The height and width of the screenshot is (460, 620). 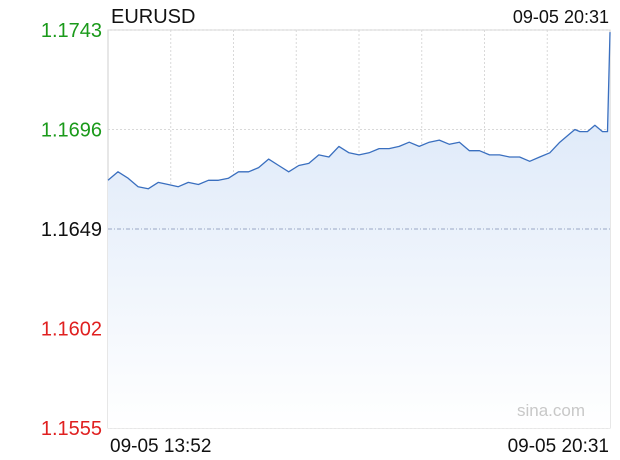 I want to click on y-tick-label: 1.1602, so click(x=71, y=330).